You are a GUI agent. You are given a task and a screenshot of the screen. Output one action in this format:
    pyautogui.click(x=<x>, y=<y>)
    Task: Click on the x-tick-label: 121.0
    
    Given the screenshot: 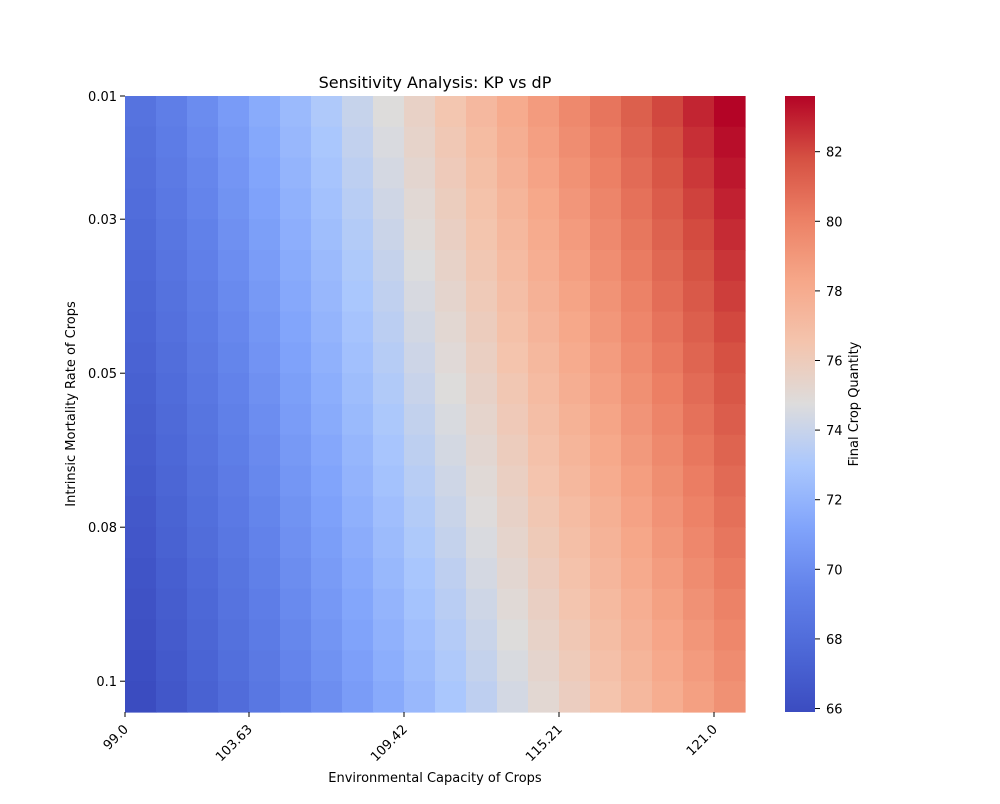 What is the action you would take?
    pyautogui.click(x=702, y=740)
    